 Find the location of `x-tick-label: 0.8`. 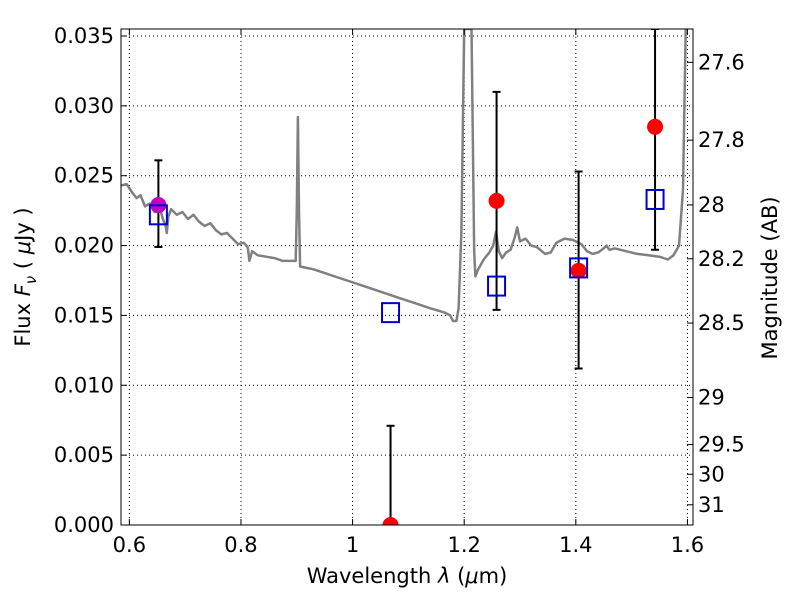

x-tick-label: 0.8 is located at coordinates (240, 545).